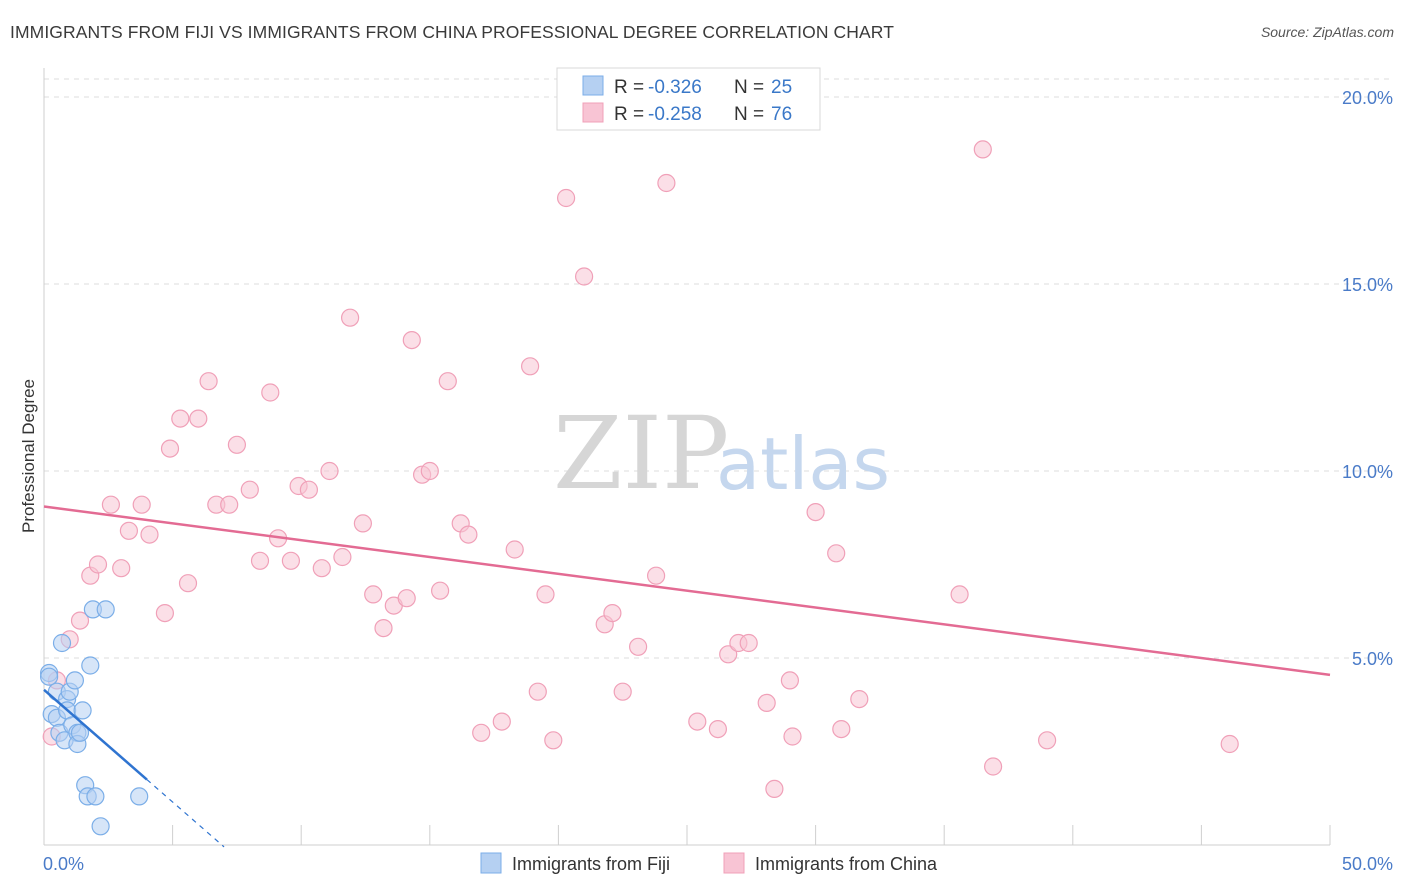 Image resolution: width=1406 pixels, height=892 pixels. I want to click on x-tick-label-0: 0.0%, so click(63, 864).